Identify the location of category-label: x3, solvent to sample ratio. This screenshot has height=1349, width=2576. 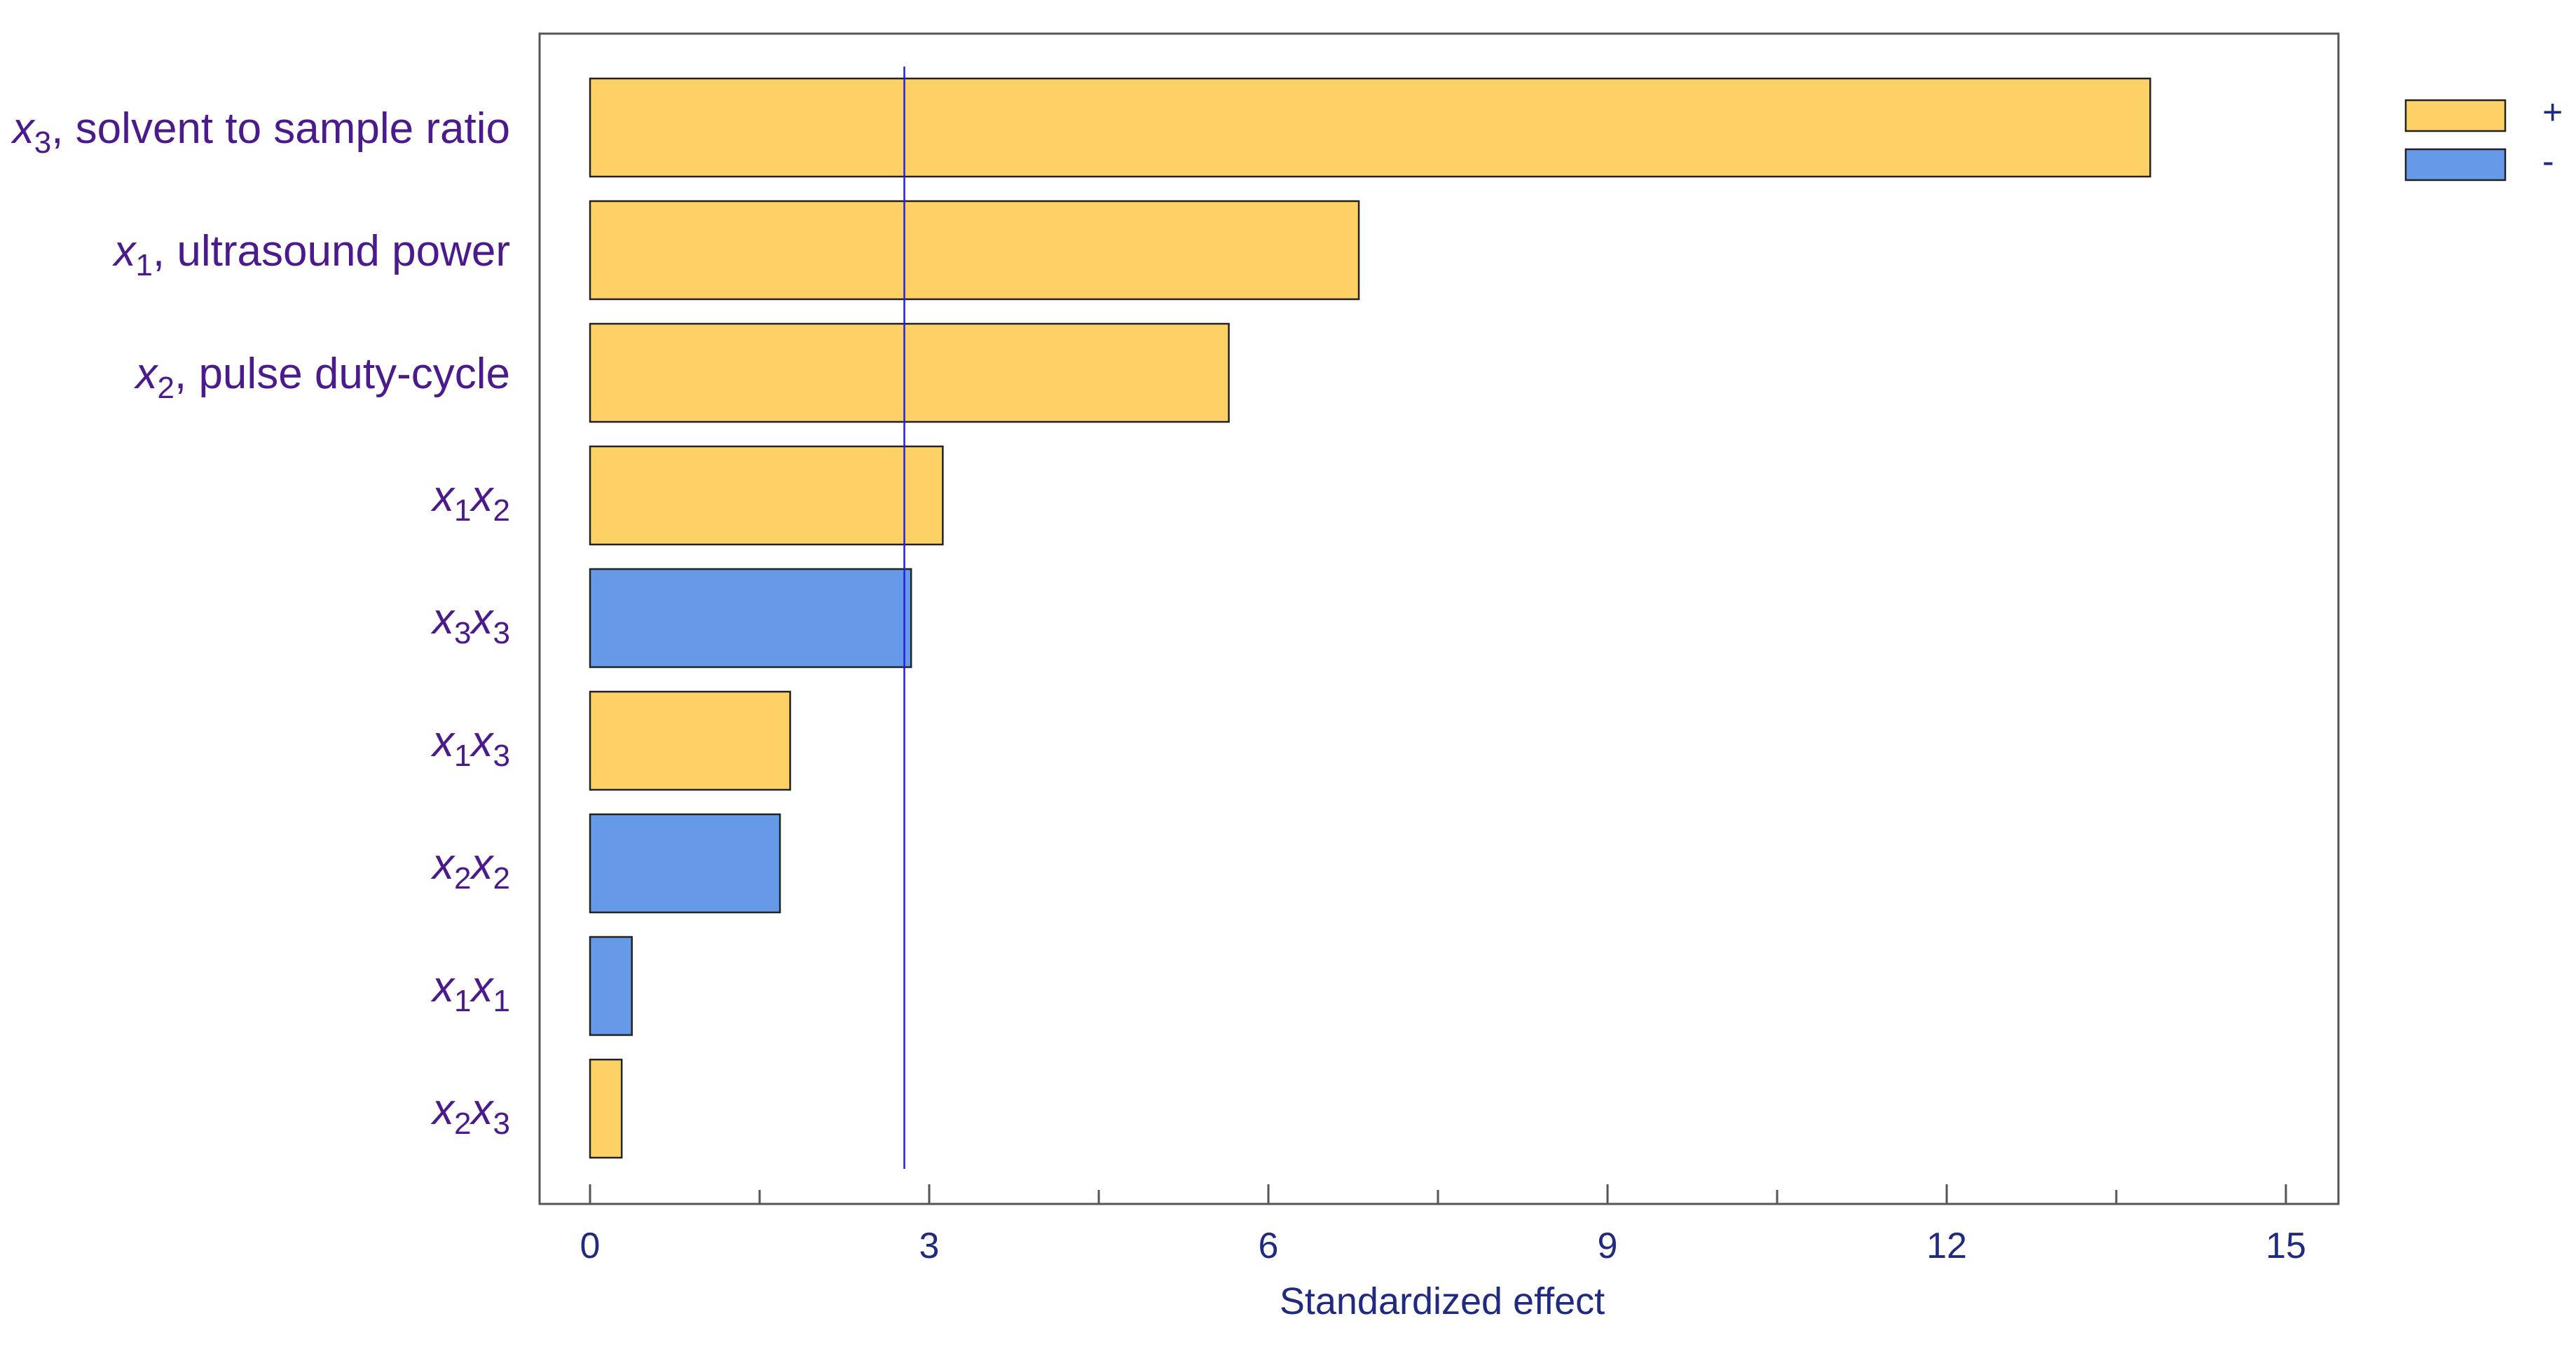
(260, 132).